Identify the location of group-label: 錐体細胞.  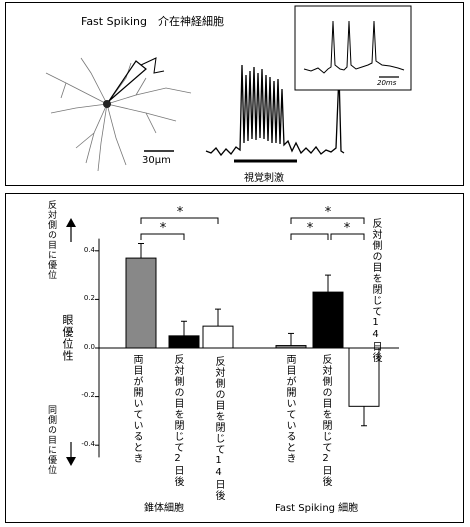
(164, 508).